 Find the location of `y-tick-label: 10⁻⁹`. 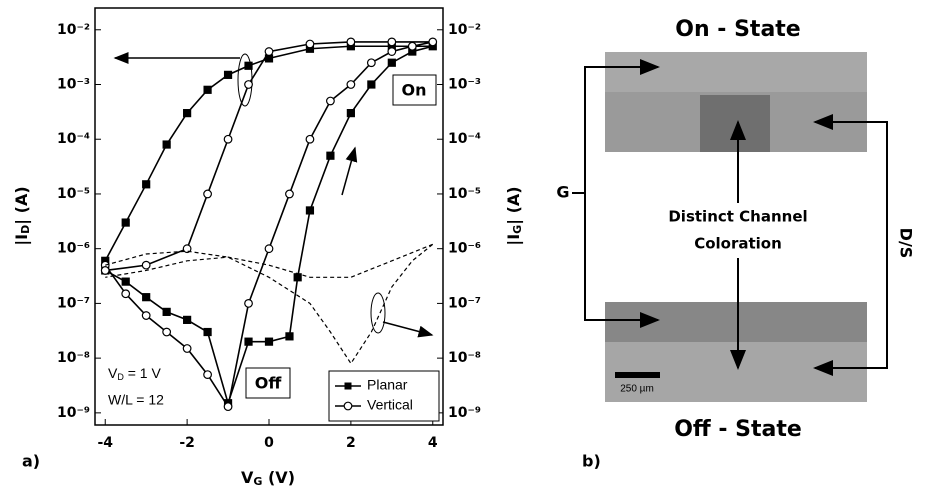

y-tick-label: 10⁻⁹ is located at coordinates (73, 413).